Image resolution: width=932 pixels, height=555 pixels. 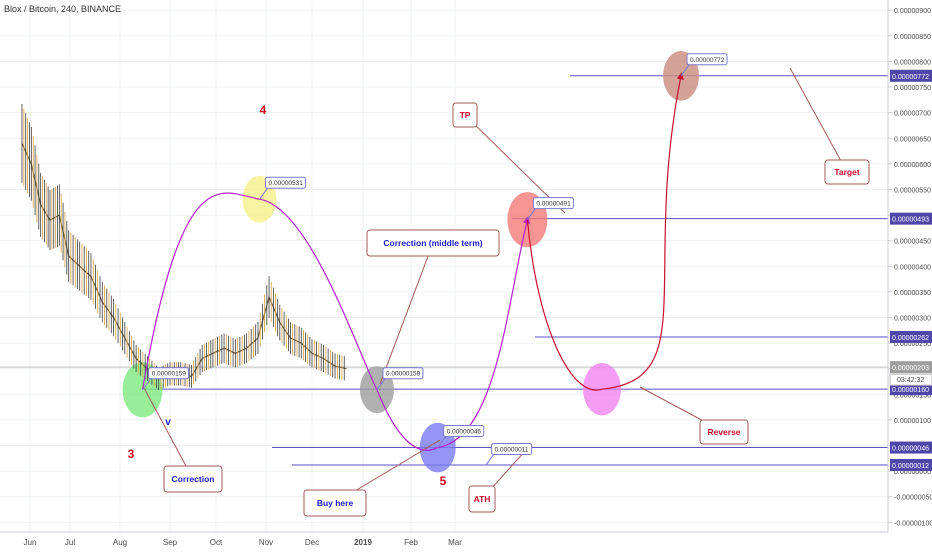 I want to click on point-price-tag-label: 0.00000491, so click(x=553, y=204).